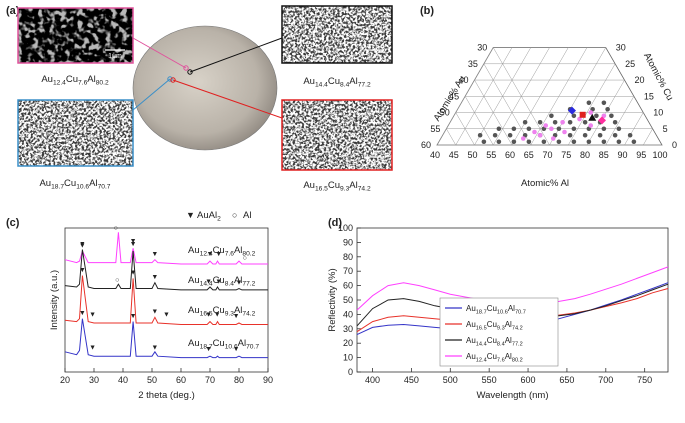 The height and width of the screenshot is (423, 685). Describe the element at coordinates (585, 155) in the screenshot. I see `al-tick-label: 80` at that location.